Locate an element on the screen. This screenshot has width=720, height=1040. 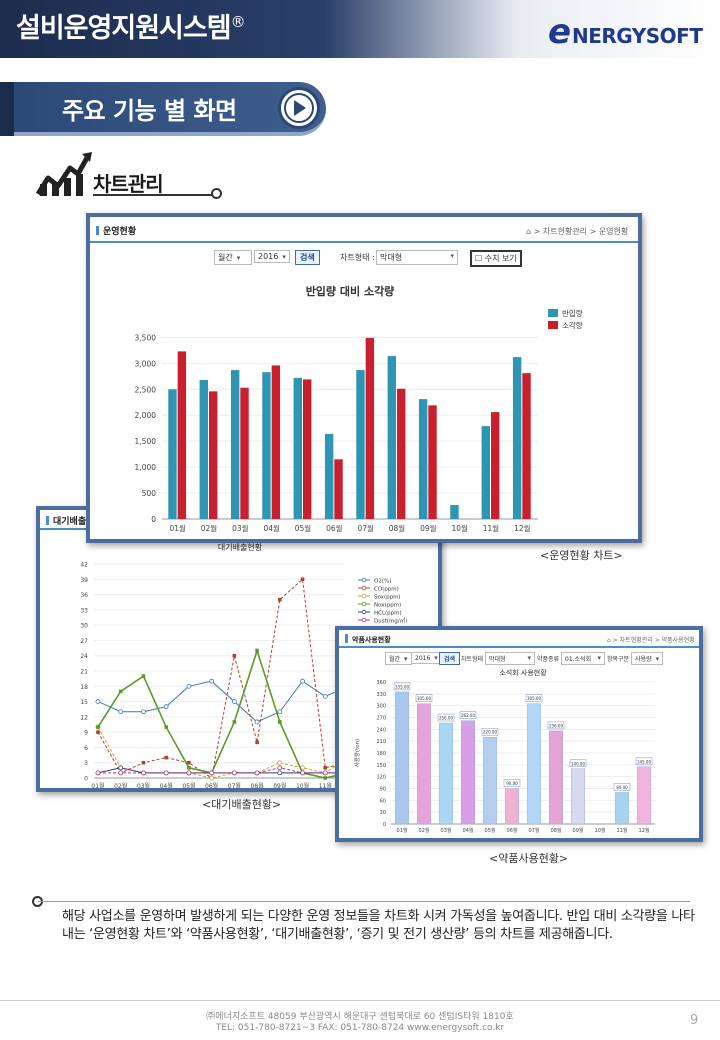
y-tick-label: 30 is located at coordinates (84, 626).